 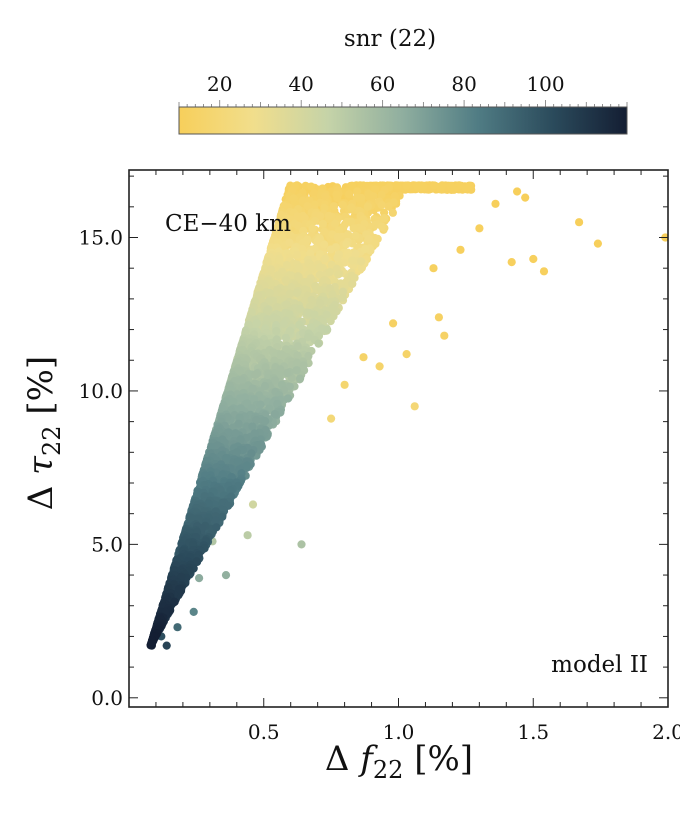 I want to click on colorbar-tick-label: 20, so click(x=219, y=84).